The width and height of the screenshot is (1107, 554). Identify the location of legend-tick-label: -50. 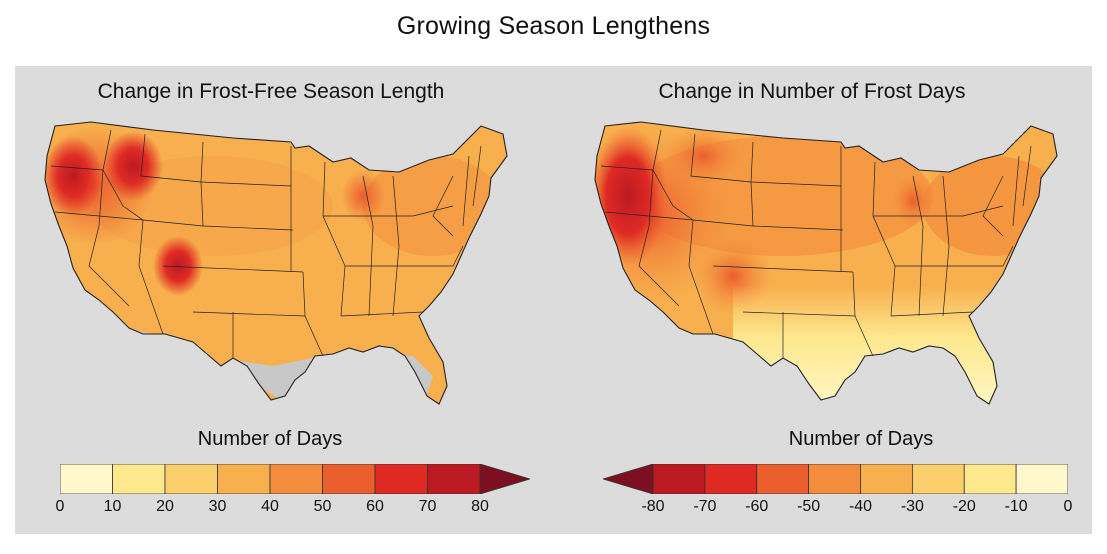
(809, 506).